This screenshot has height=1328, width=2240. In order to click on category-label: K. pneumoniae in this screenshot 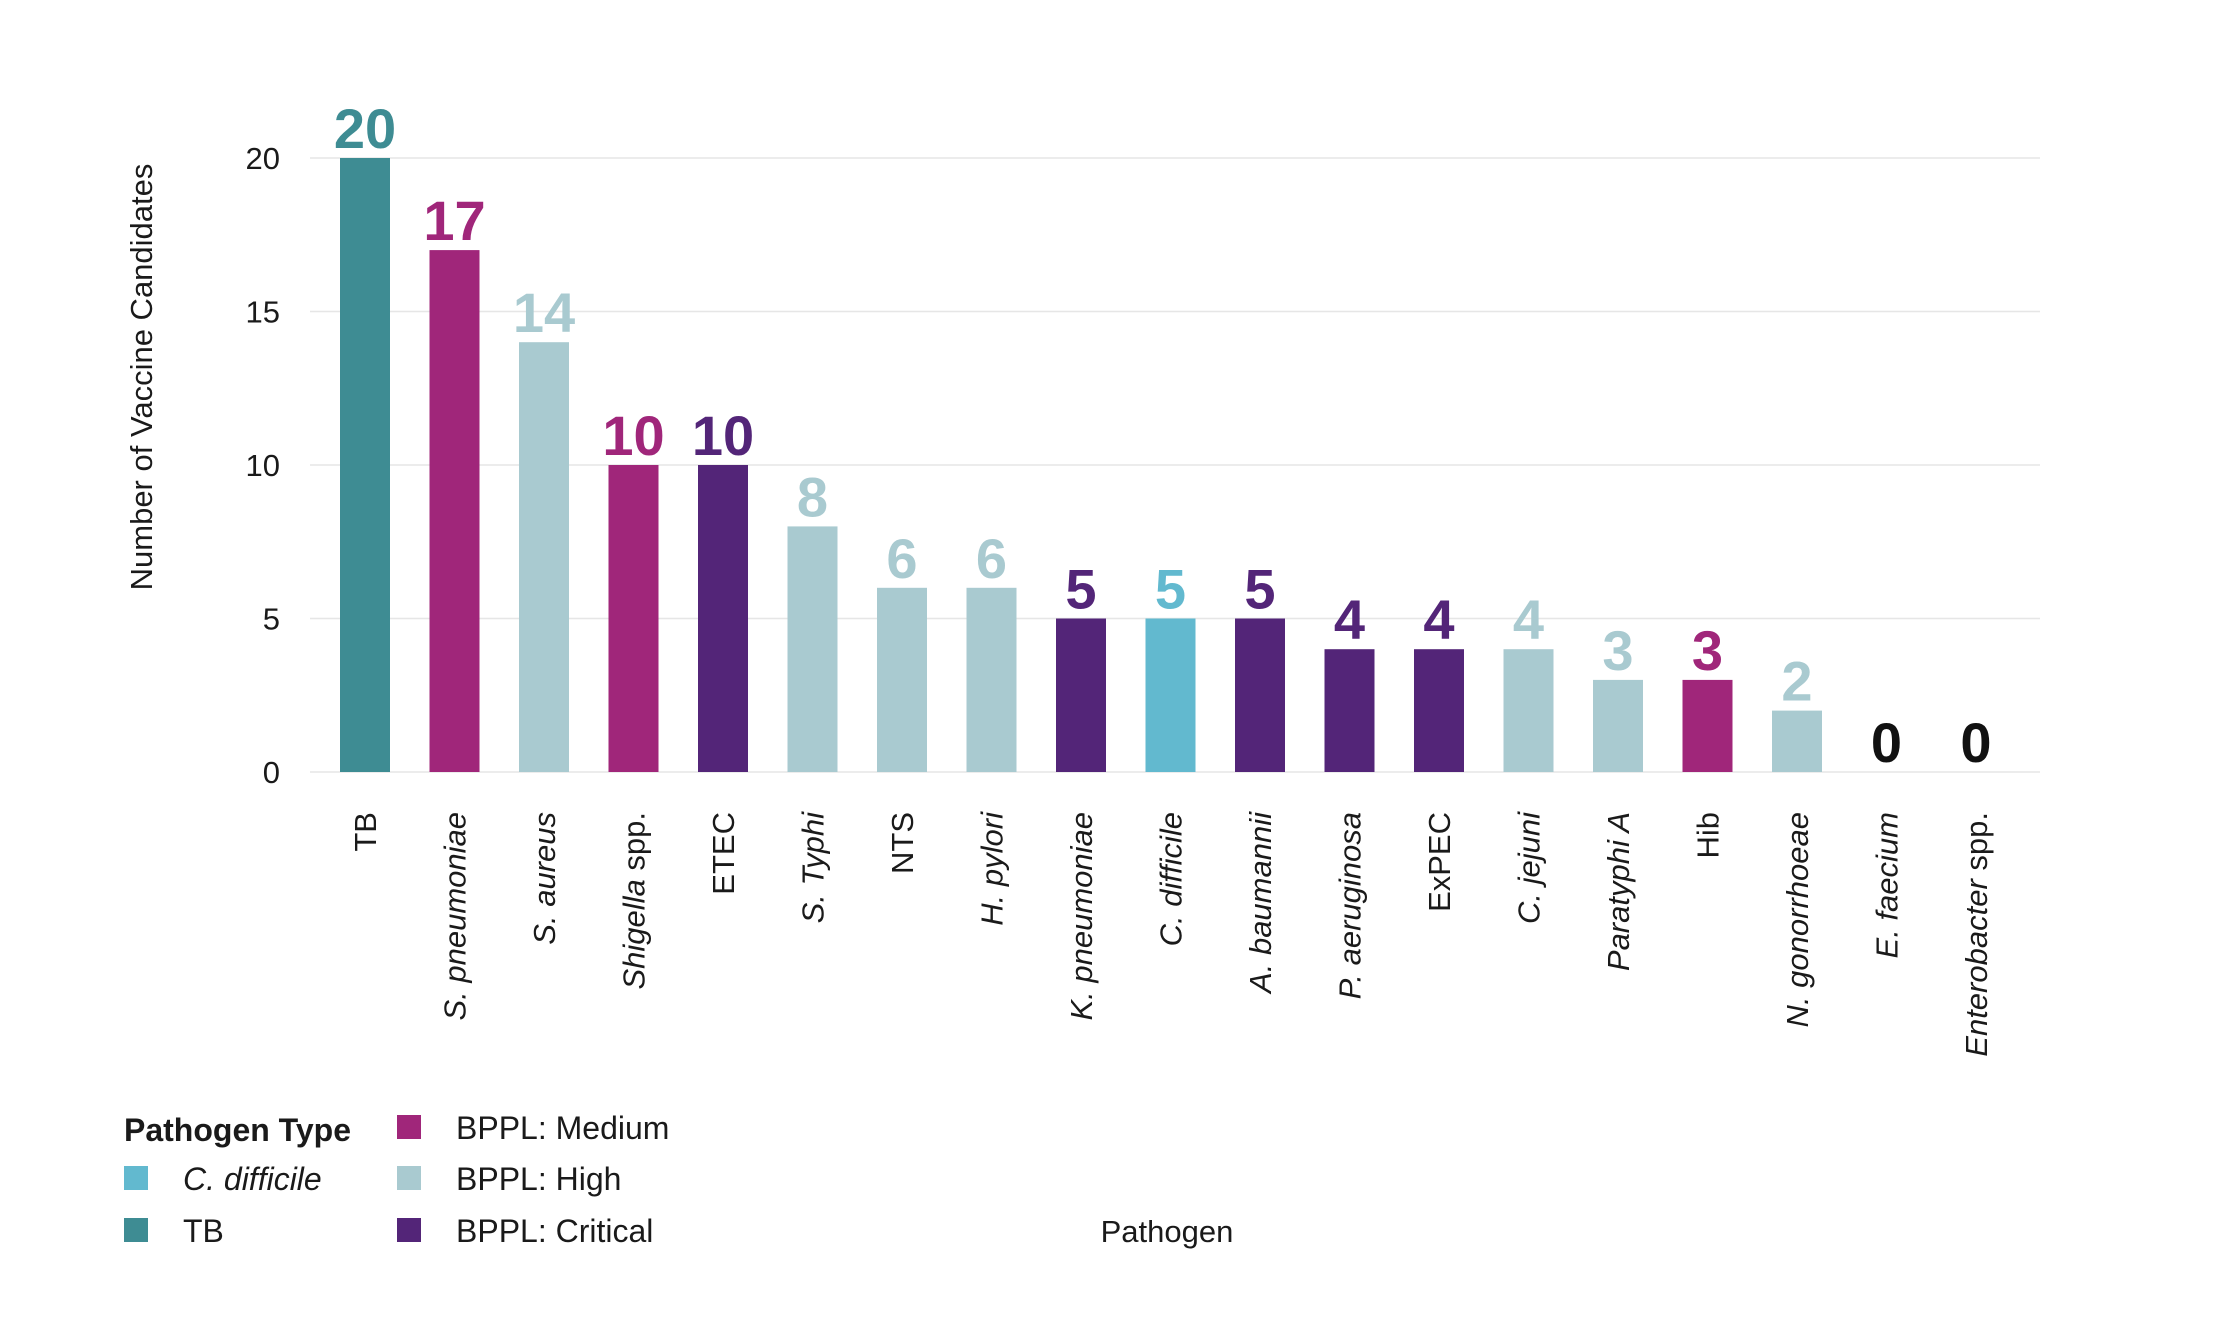, I will do `click(1081, 916)`.